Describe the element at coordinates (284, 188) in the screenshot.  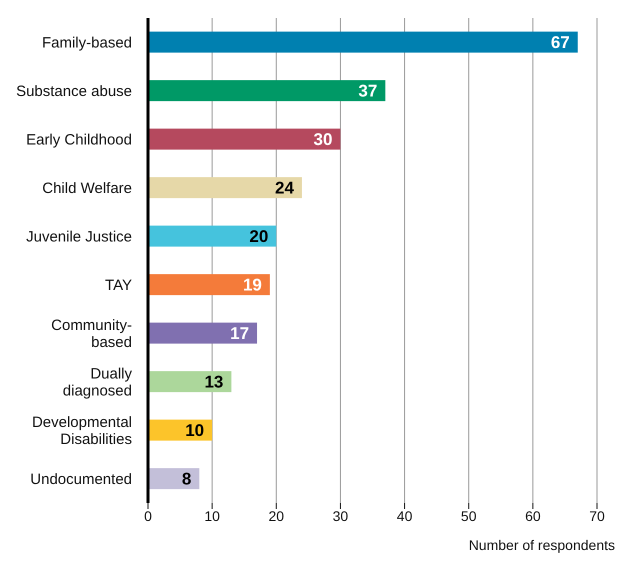
I see `data-label: 24` at that location.